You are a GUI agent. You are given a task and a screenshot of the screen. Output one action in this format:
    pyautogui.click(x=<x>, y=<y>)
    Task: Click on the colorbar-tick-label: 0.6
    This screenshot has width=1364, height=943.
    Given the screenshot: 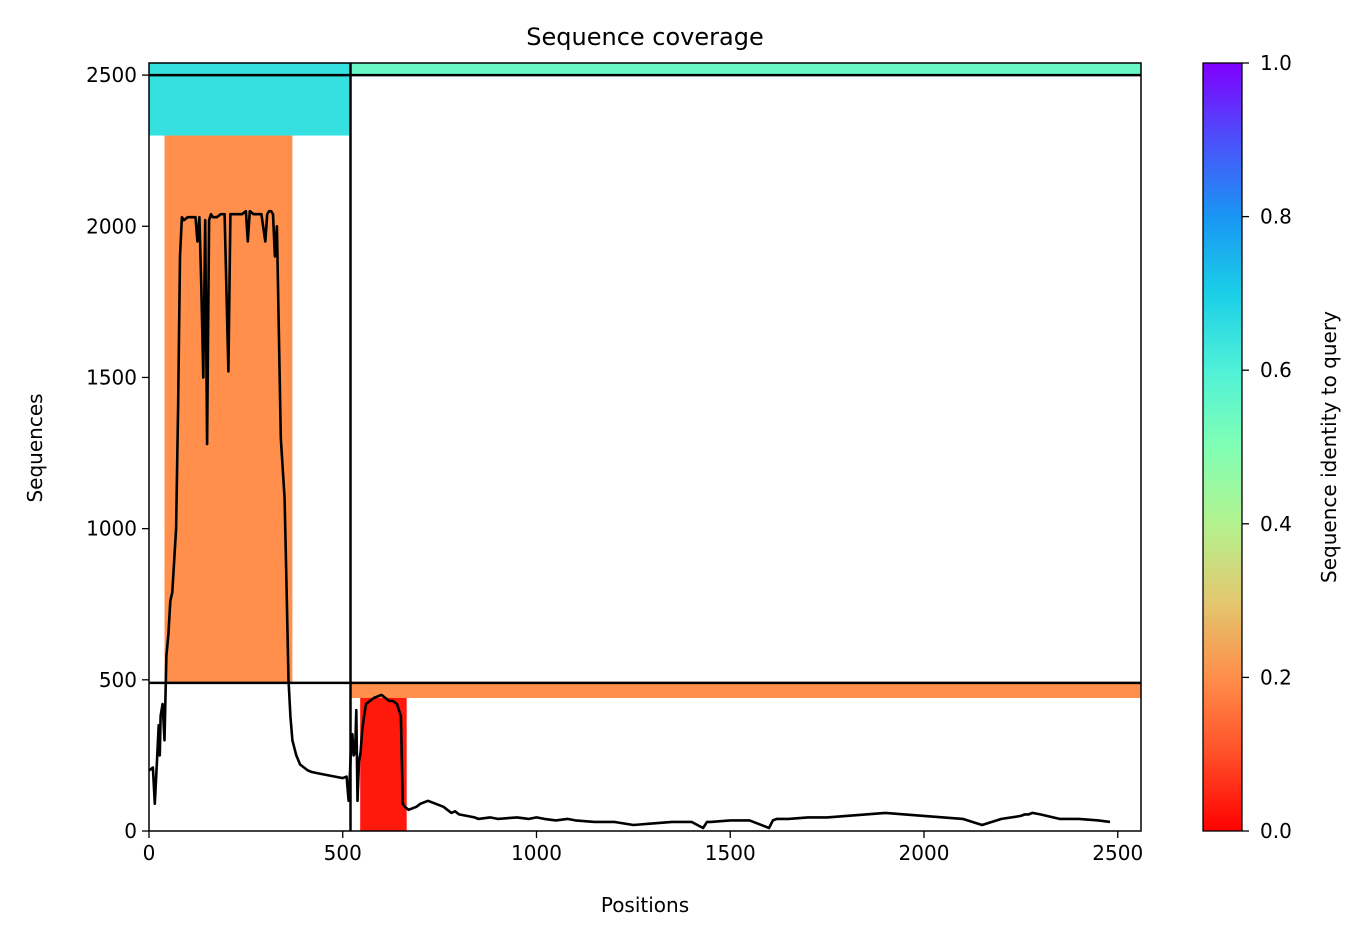 What is the action you would take?
    pyautogui.click(x=1276, y=370)
    